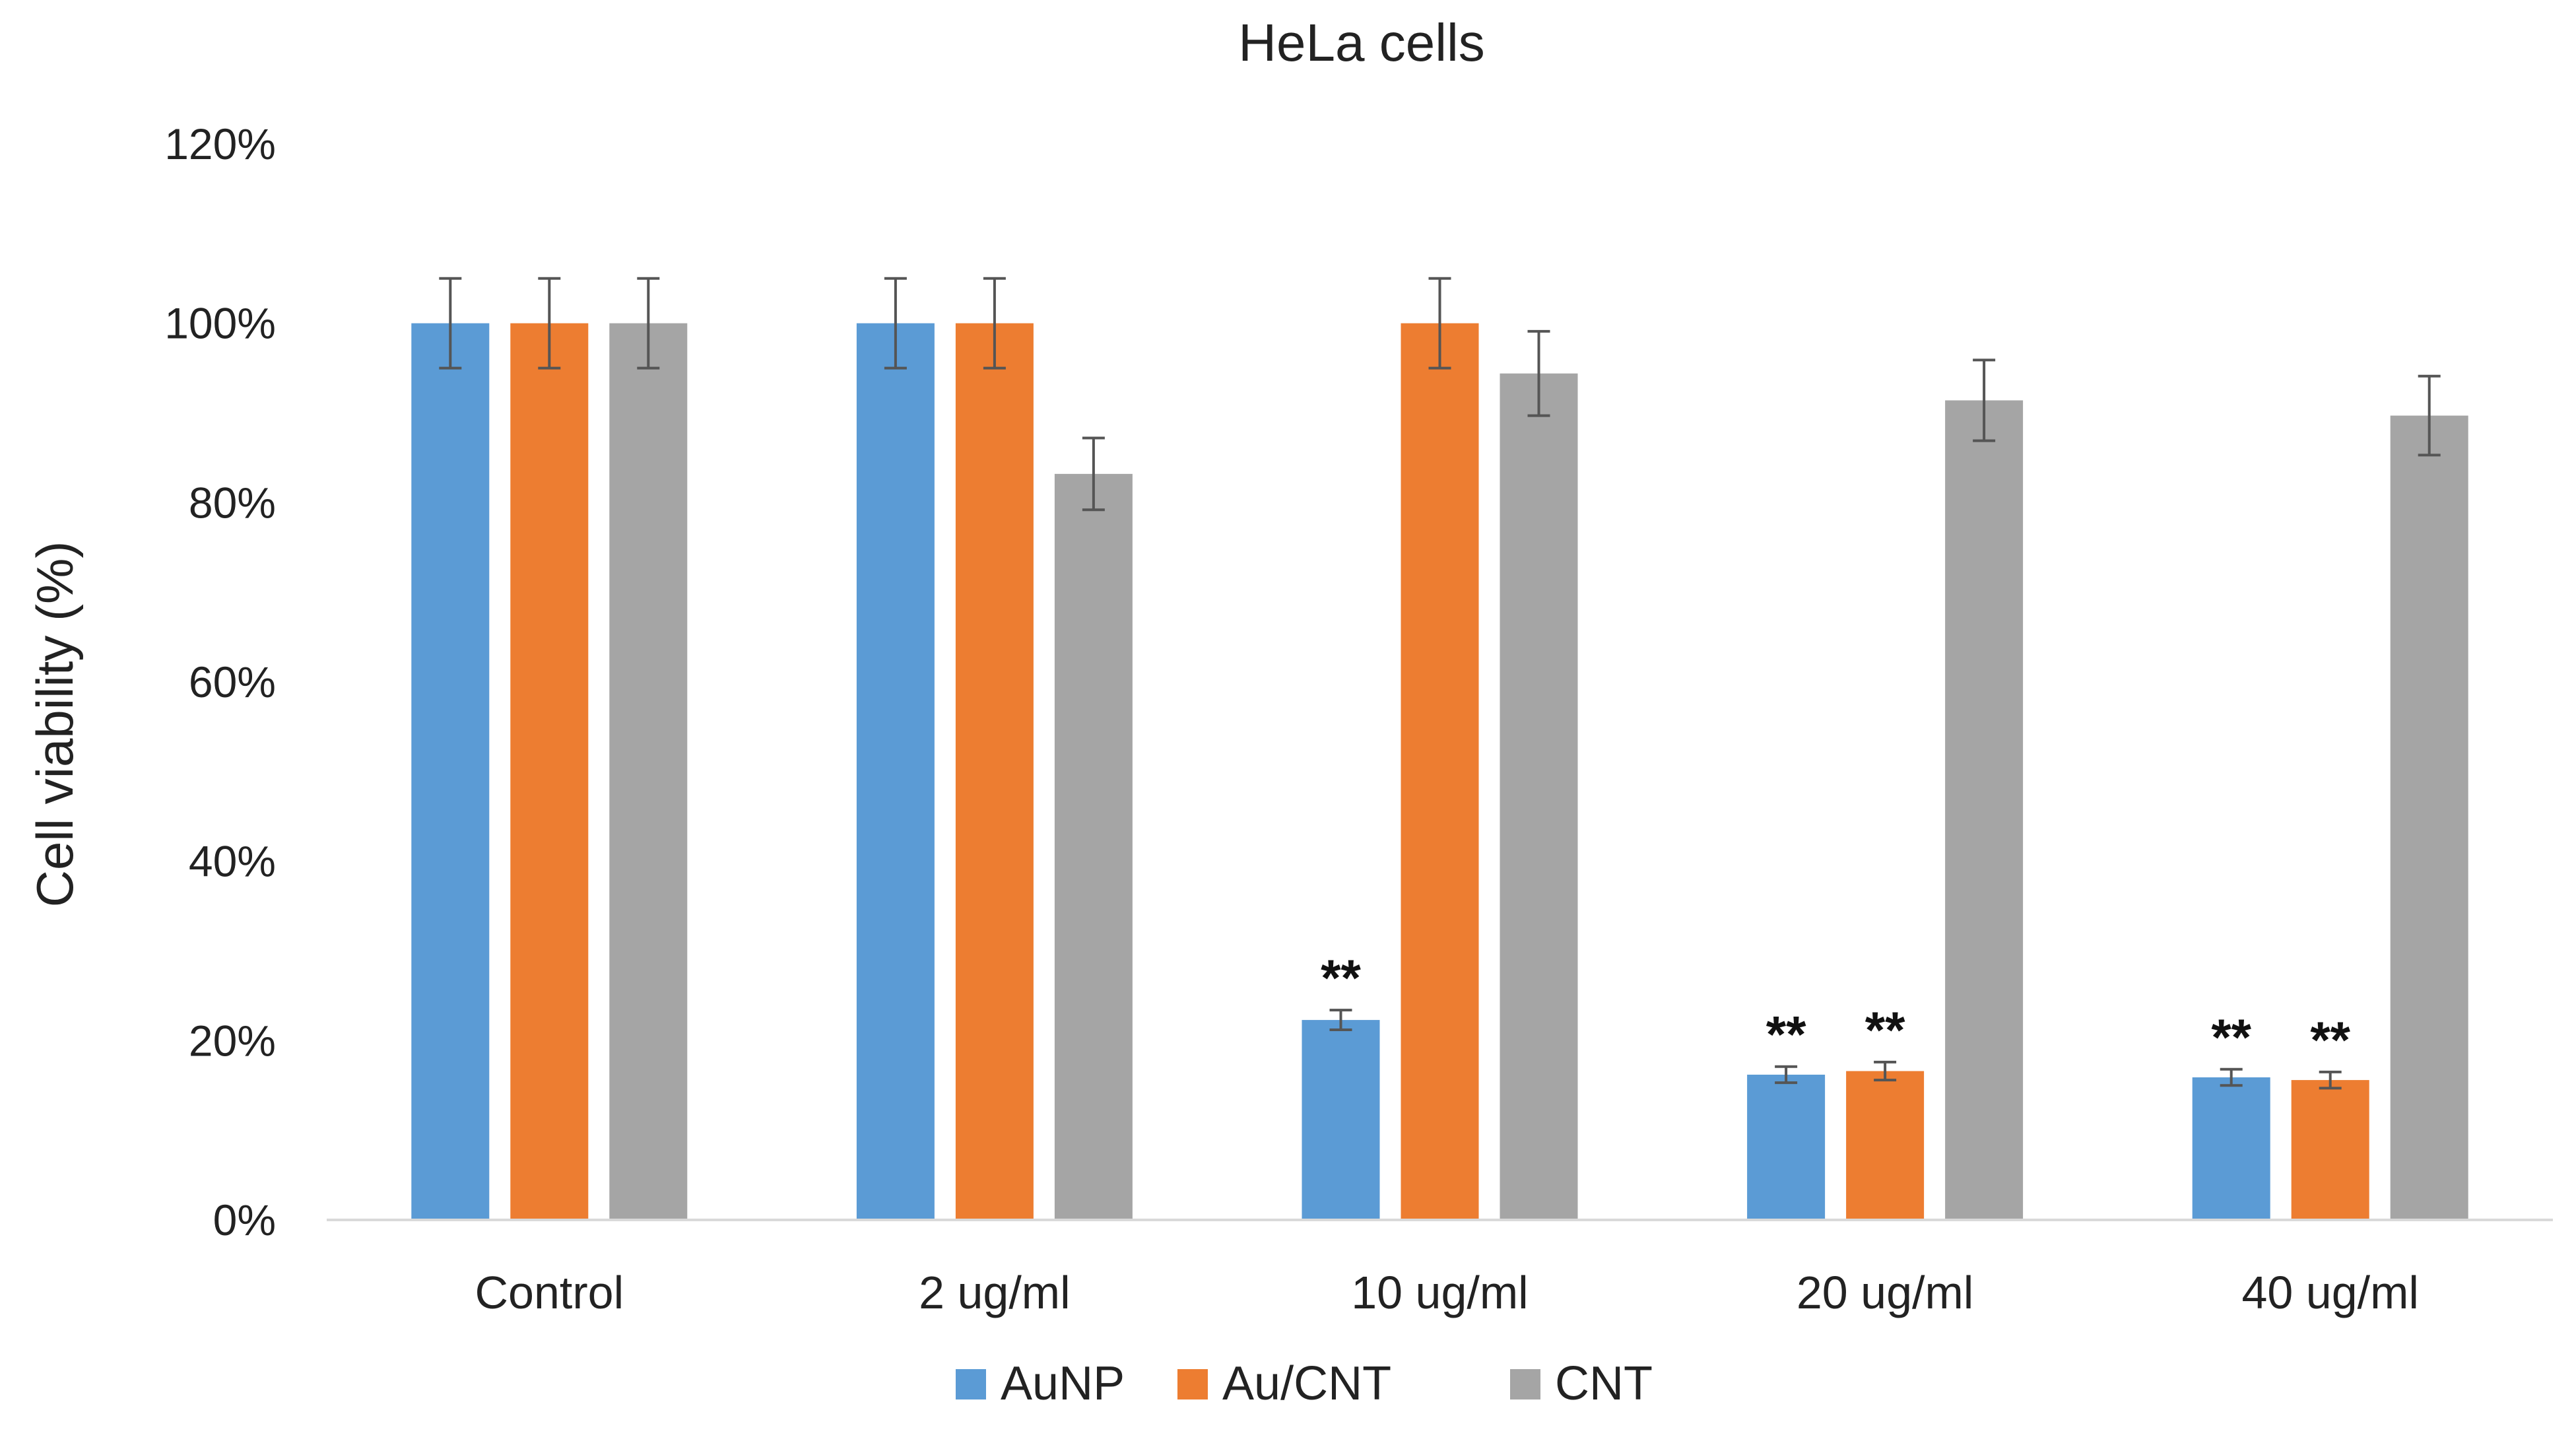 Image resolution: width=2576 pixels, height=1449 pixels. I want to click on y-axis-label: Cell viability (%), so click(55, 724).